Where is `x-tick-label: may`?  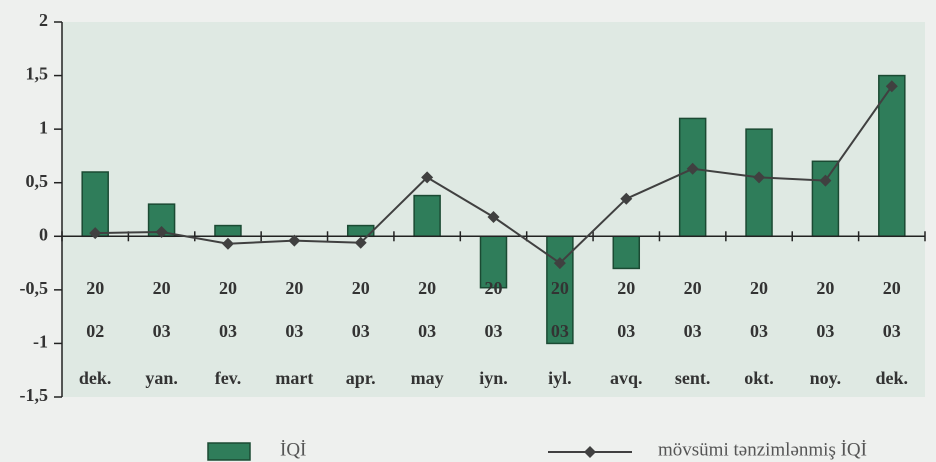
x-tick-label: may is located at coordinates (427, 378).